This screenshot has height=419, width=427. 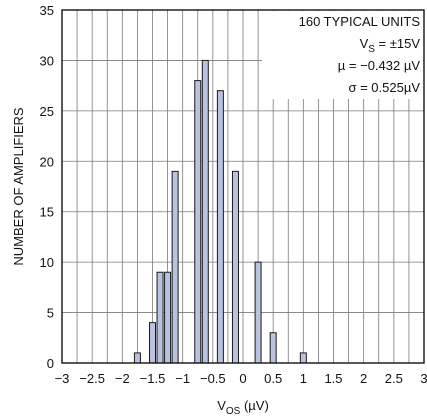 I want to click on y-tick-labels: 0 5 10 15 20 25 30 35, so click(x=47, y=187).